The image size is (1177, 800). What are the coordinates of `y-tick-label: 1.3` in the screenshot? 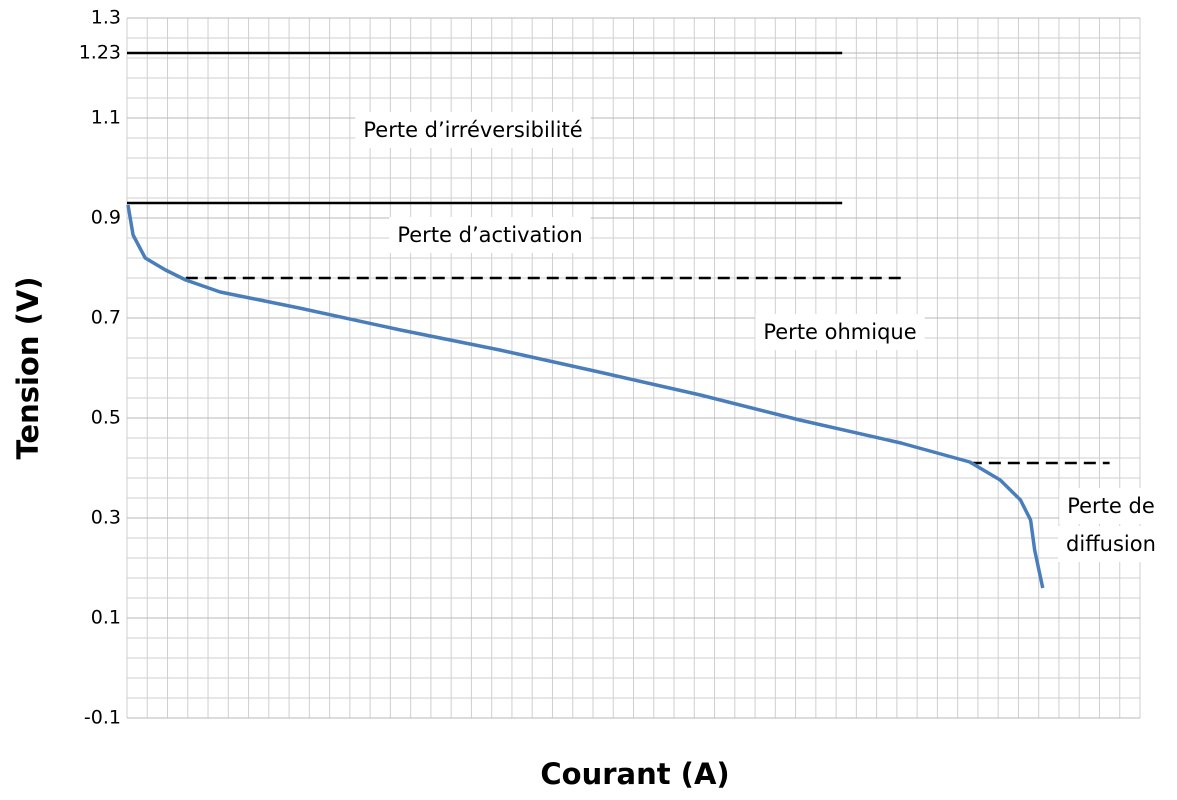 It's located at (106, 18).